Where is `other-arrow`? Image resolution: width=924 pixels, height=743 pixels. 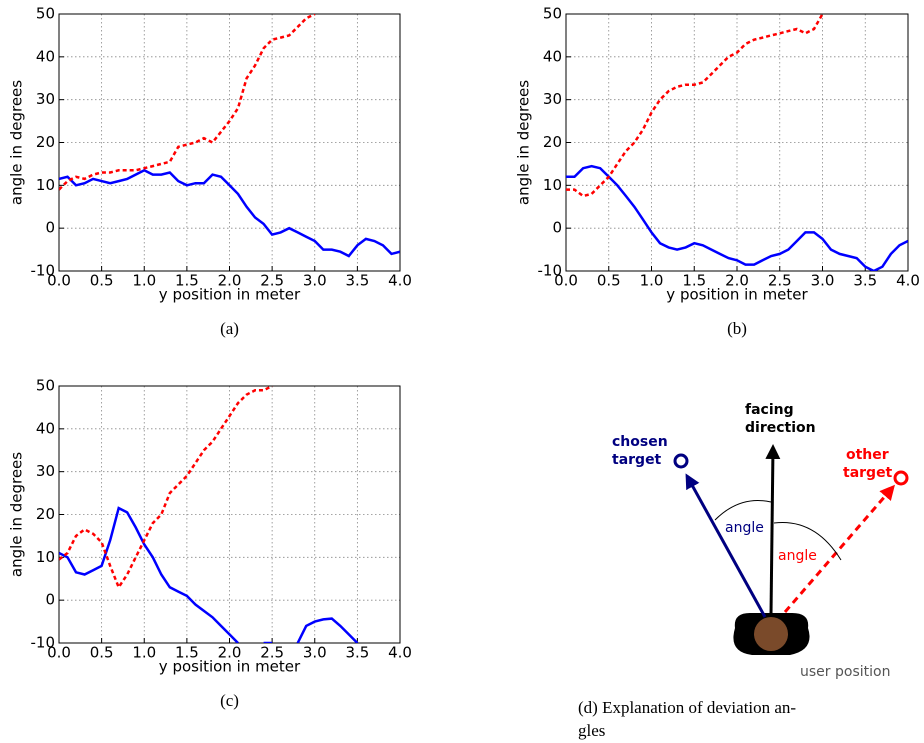
other-arrow is located at coordinates (839, 548).